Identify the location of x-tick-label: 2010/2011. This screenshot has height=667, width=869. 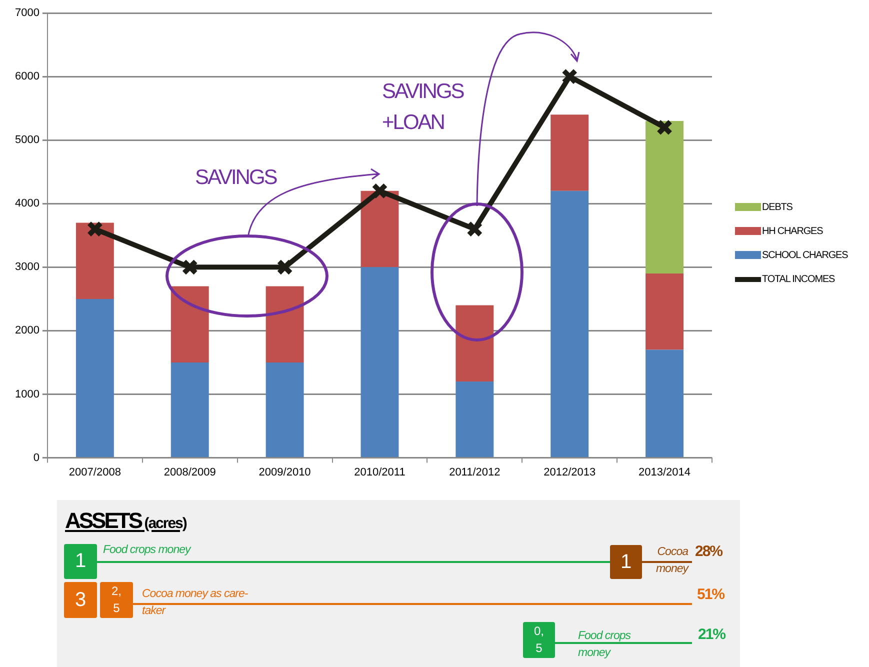
(380, 472).